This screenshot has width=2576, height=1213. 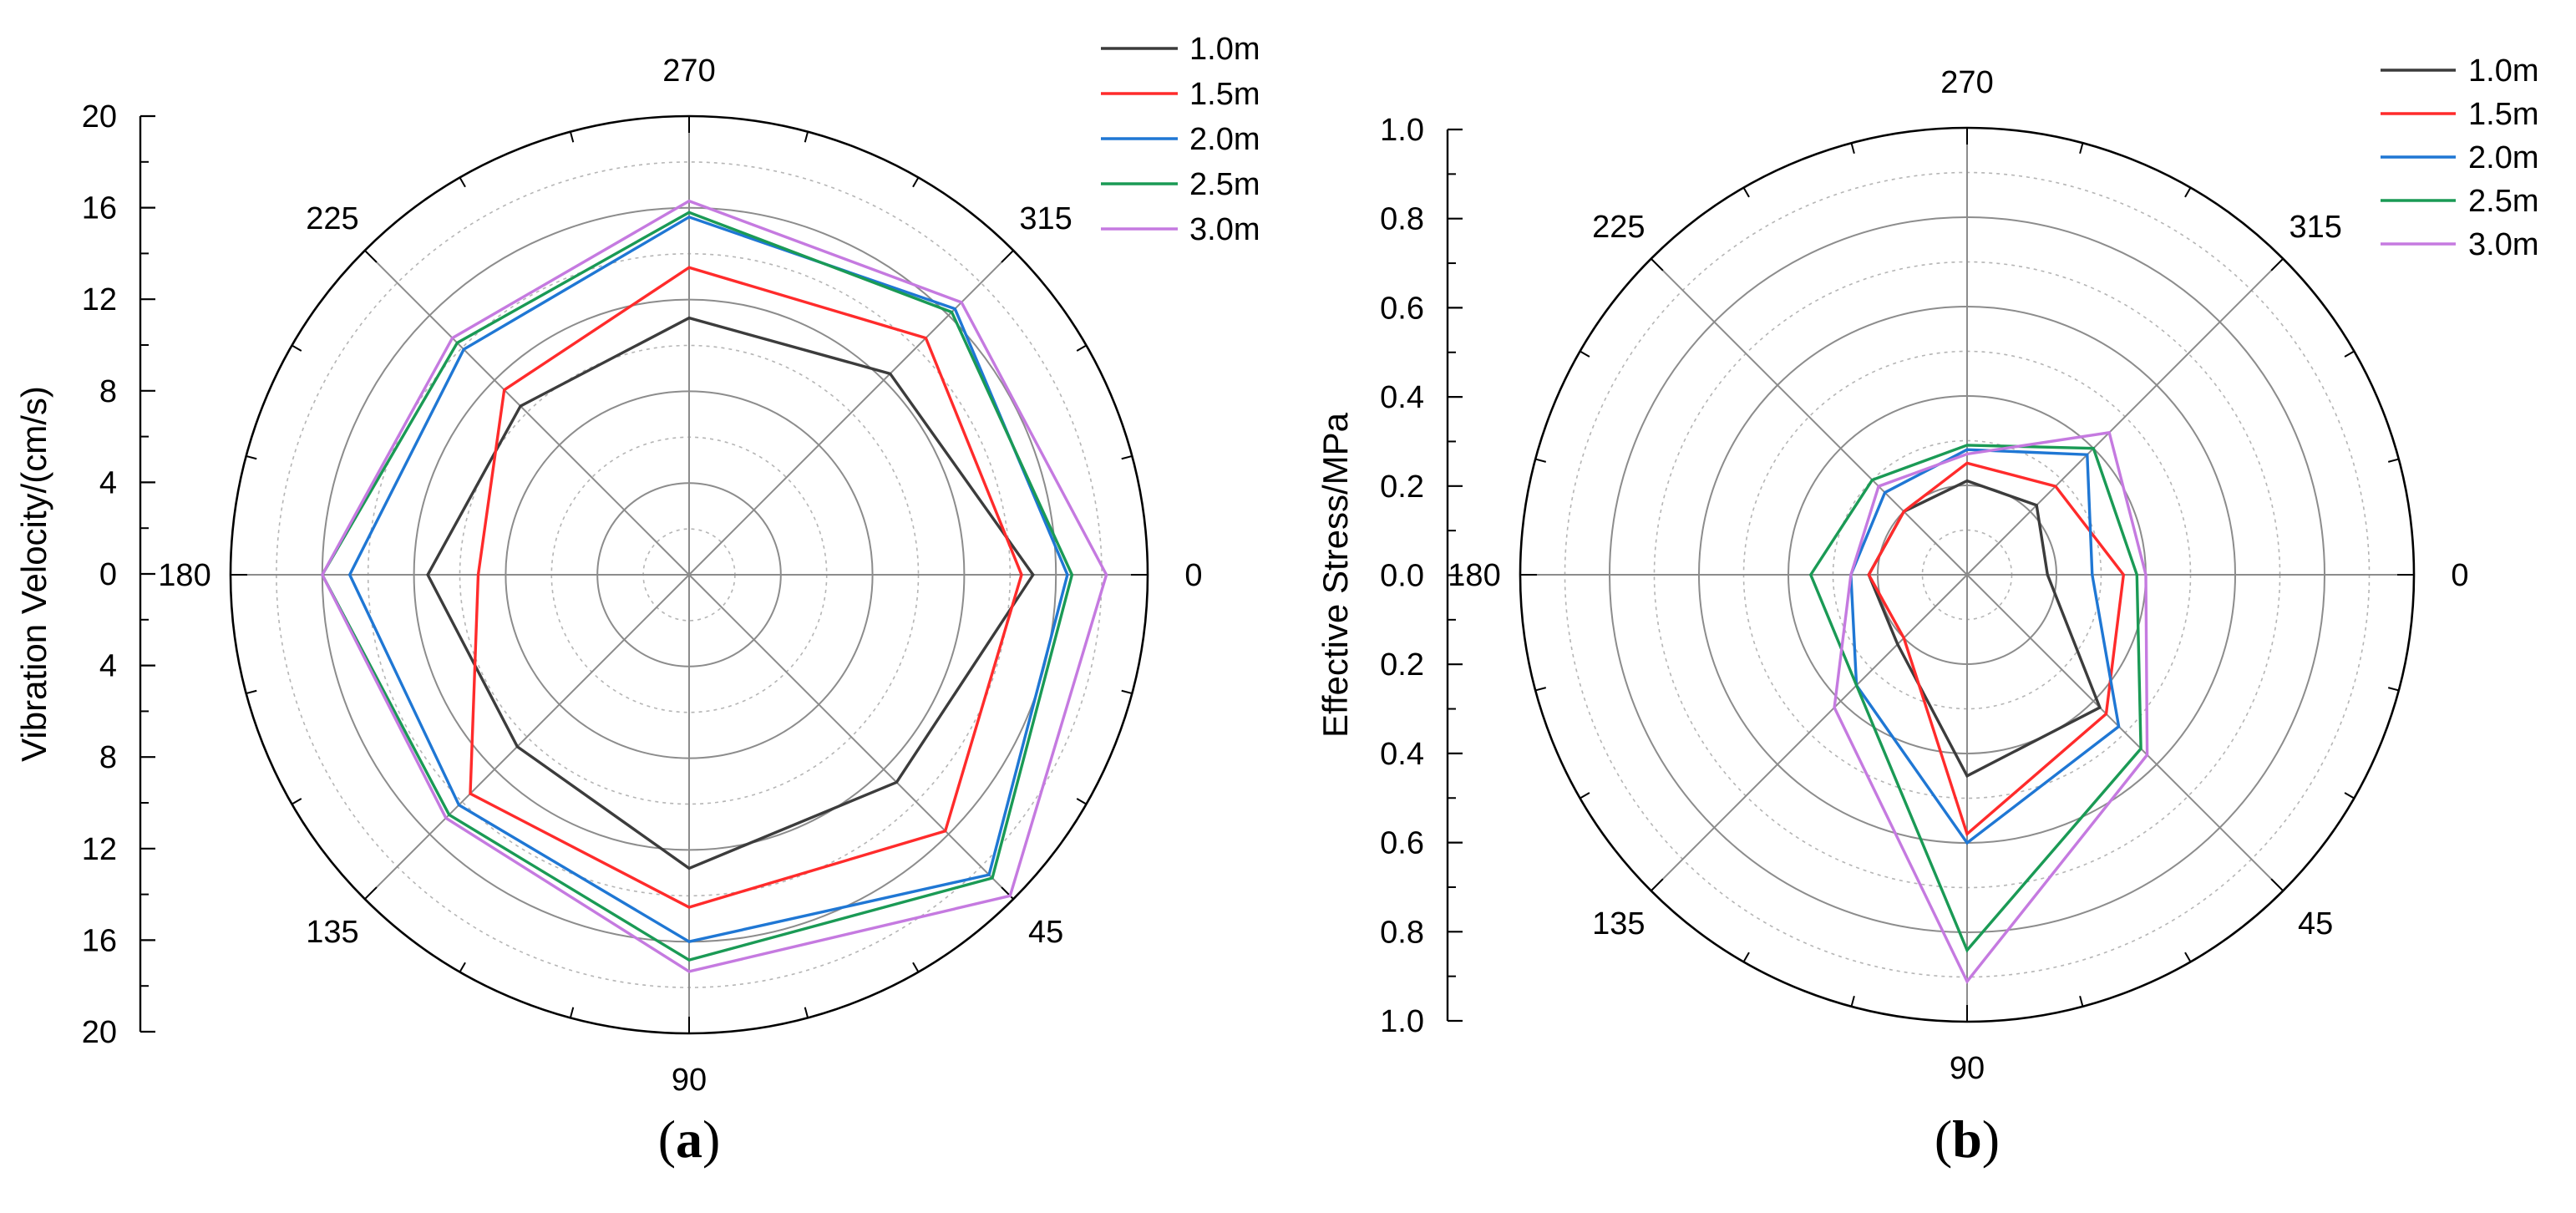 What do you see at coordinates (1618, 227) in the screenshot?
I see `angle-label-225: 225` at bounding box center [1618, 227].